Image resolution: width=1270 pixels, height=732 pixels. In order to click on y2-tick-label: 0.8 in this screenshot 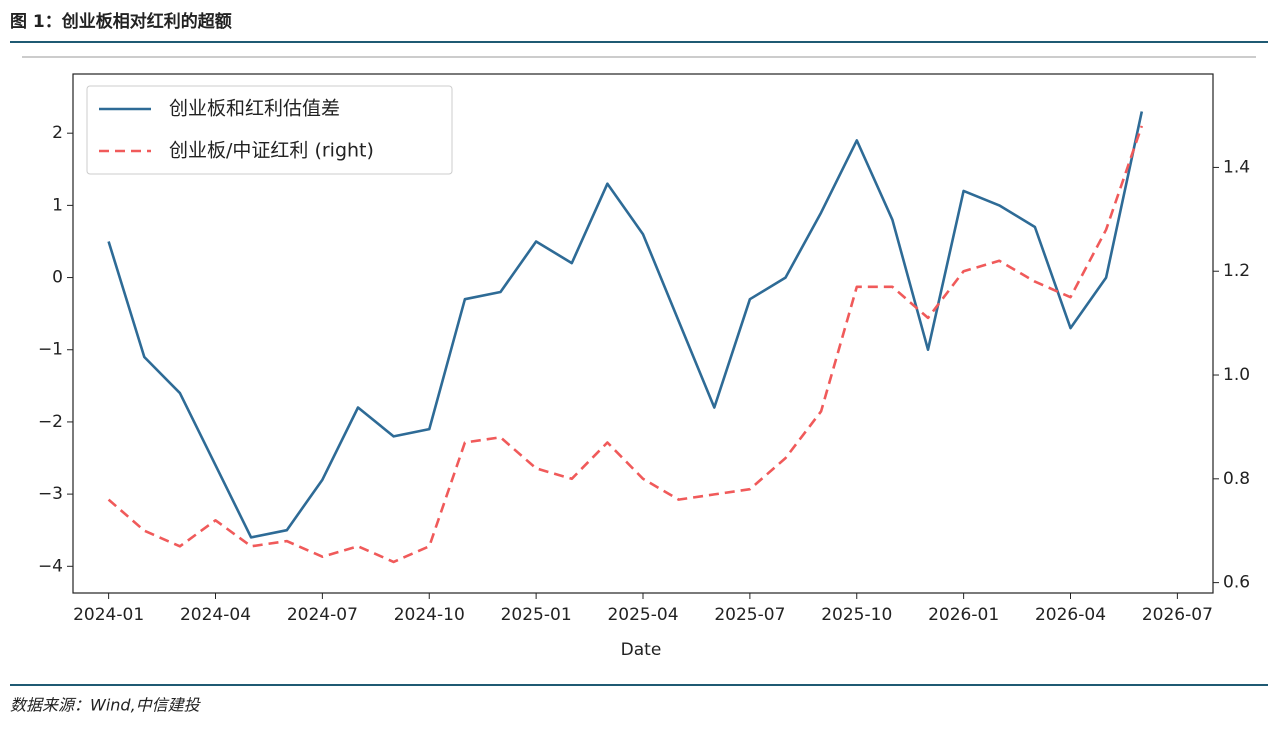, I will do `click(1236, 479)`.